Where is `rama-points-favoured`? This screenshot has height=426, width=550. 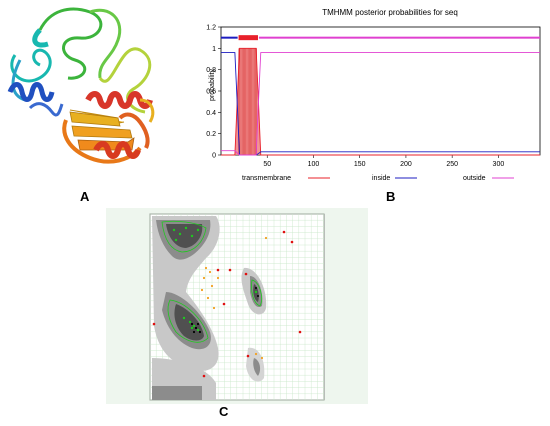 rama-points-favoured is located at coordinates (215, 279).